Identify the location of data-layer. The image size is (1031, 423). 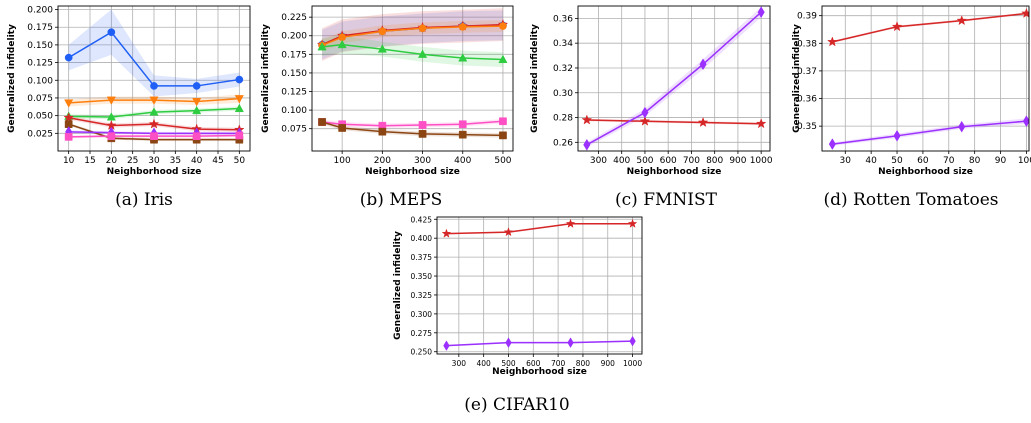
(928, 78).